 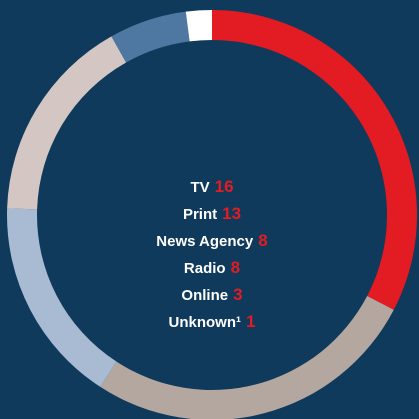 I want to click on legend-label: News Agency, so click(x=205, y=241).